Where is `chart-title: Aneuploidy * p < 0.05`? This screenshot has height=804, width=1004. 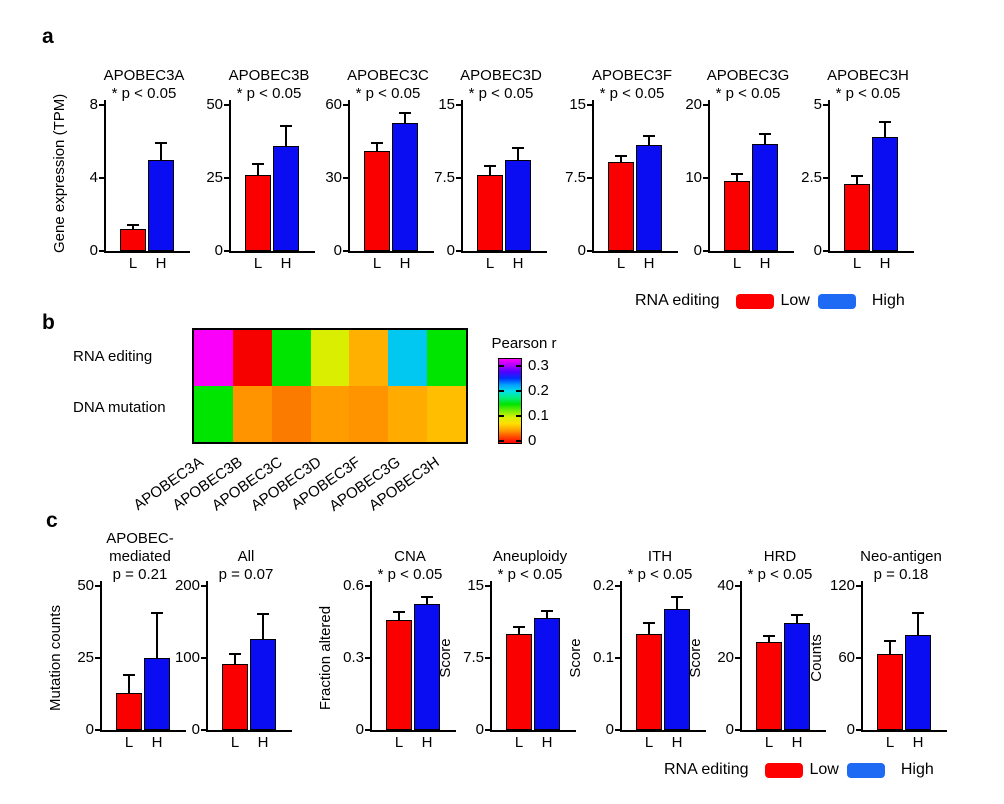 chart-title: Aneuploidy * p < 0.05 is located at coordinates (530, 565).